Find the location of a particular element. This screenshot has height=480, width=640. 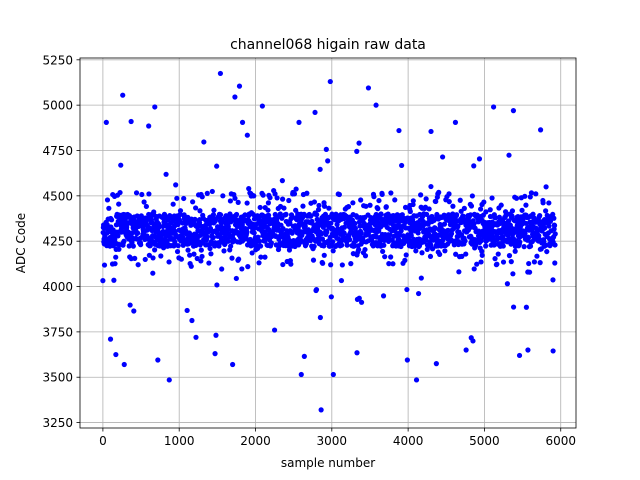

x-axis: 0 1000 2000 3000 4000 5000 6000 is located at coordinates (337, 438).